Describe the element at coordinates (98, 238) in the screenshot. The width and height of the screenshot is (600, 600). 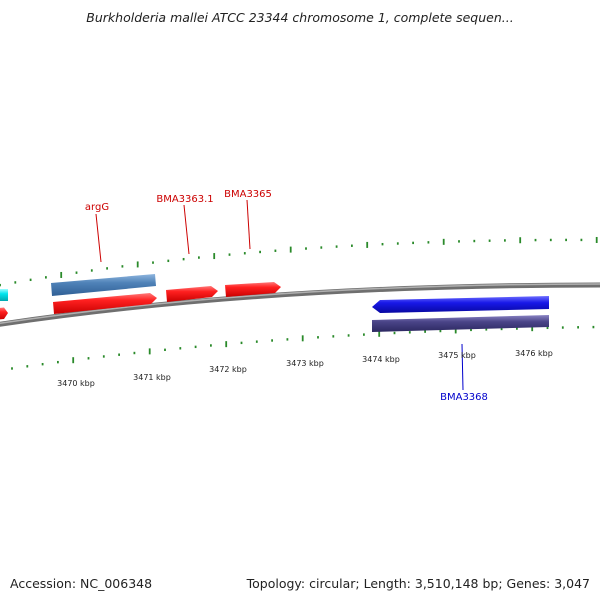
I see `label-leader-argG` at that location.